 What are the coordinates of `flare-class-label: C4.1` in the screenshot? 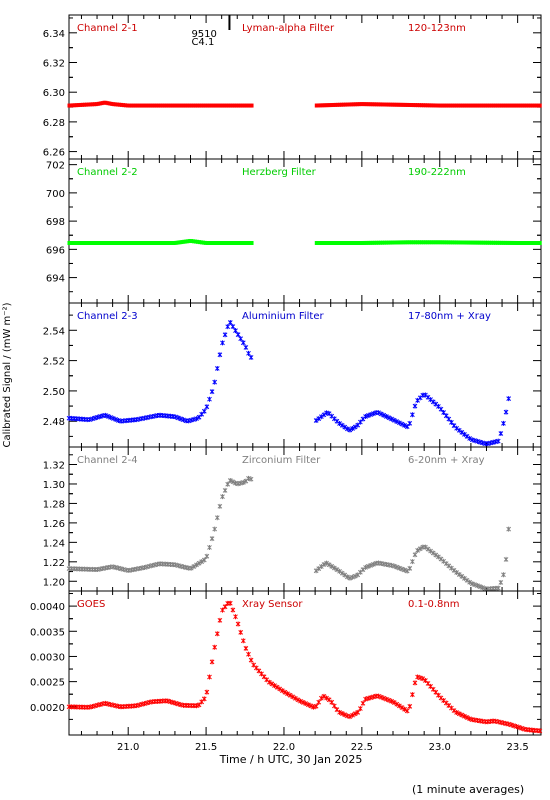 It's located at (202, 42).